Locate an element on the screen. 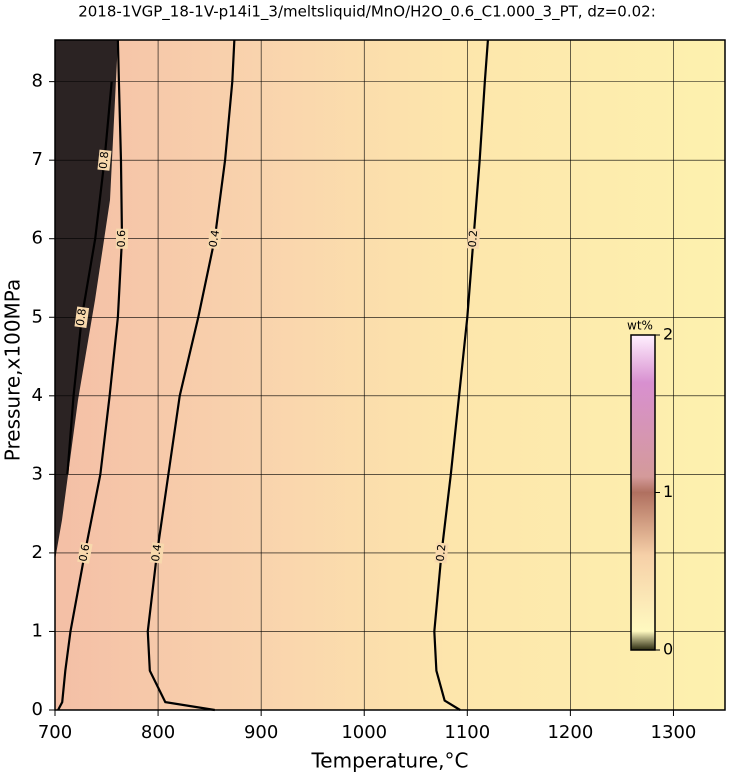 Image resolution: width=734 pixels, height=780 pixels. y-tick-label: 4 is located at coordinates (37, 395).